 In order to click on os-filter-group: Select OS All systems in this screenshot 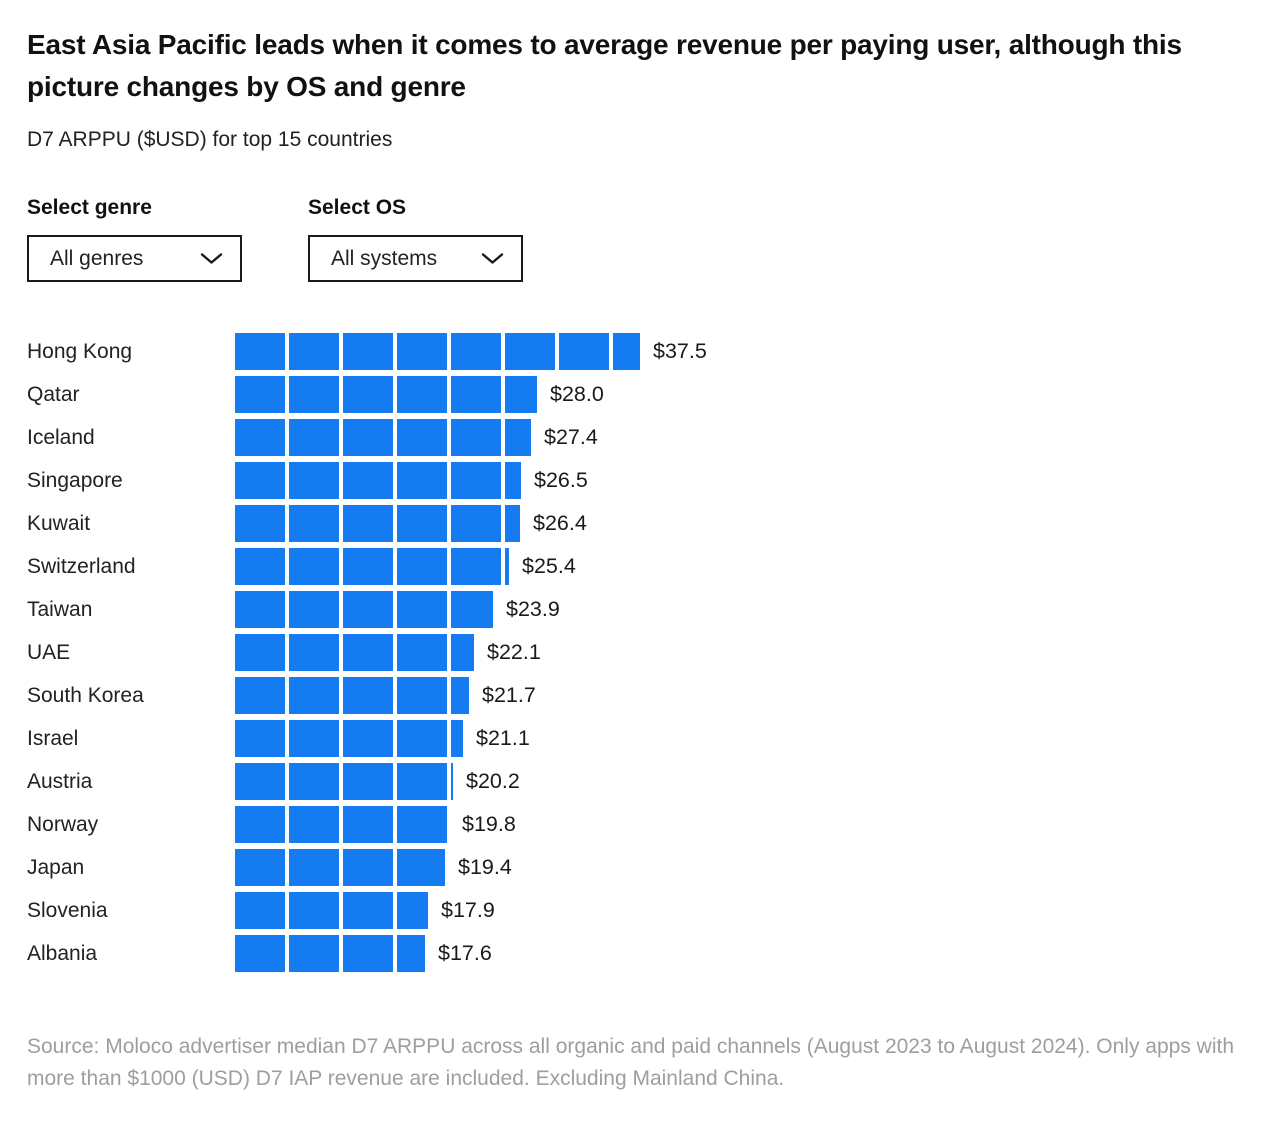, I will do `click(415, 239)`.